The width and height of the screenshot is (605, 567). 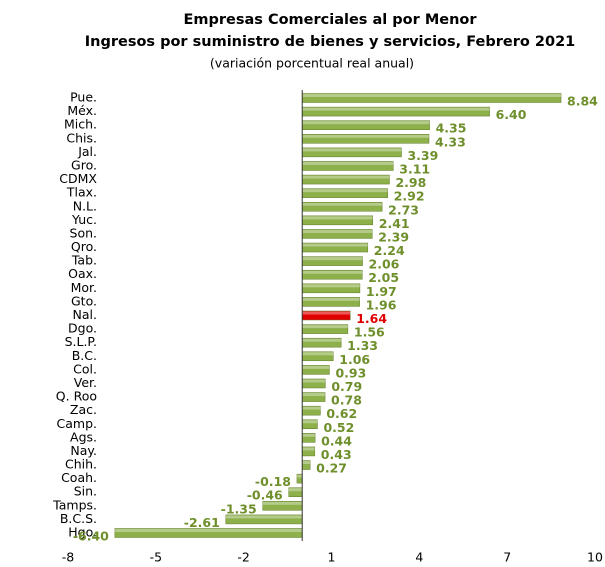 What do you see at coordinates (82, 328) in the screenshot?
I see `y-tick-label: Dgo.` at bounding box center [82, 328].